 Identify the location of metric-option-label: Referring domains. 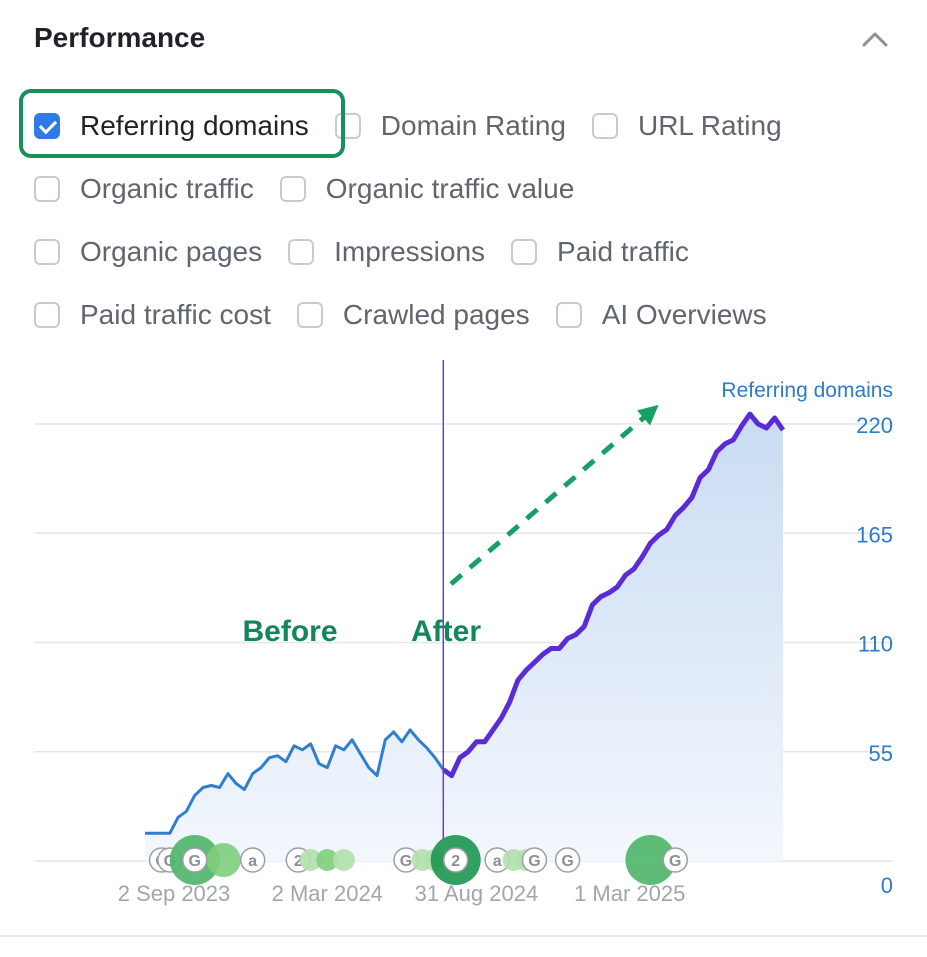
(194, 125).